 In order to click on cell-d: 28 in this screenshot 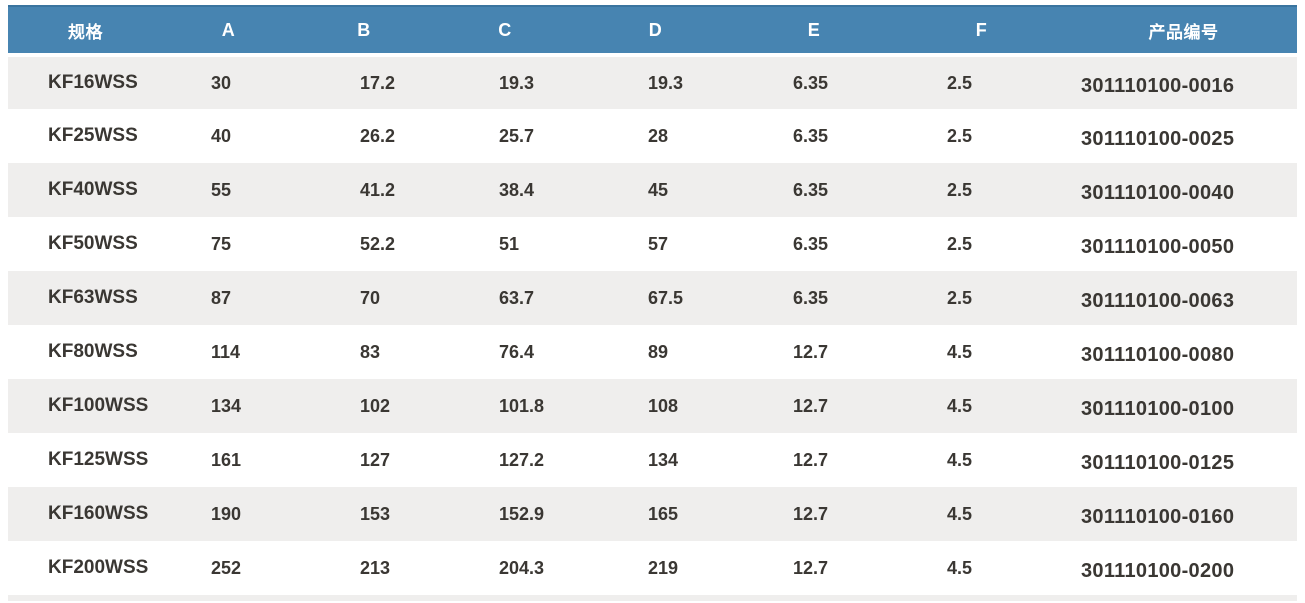, I will do `click(655, 136)`.